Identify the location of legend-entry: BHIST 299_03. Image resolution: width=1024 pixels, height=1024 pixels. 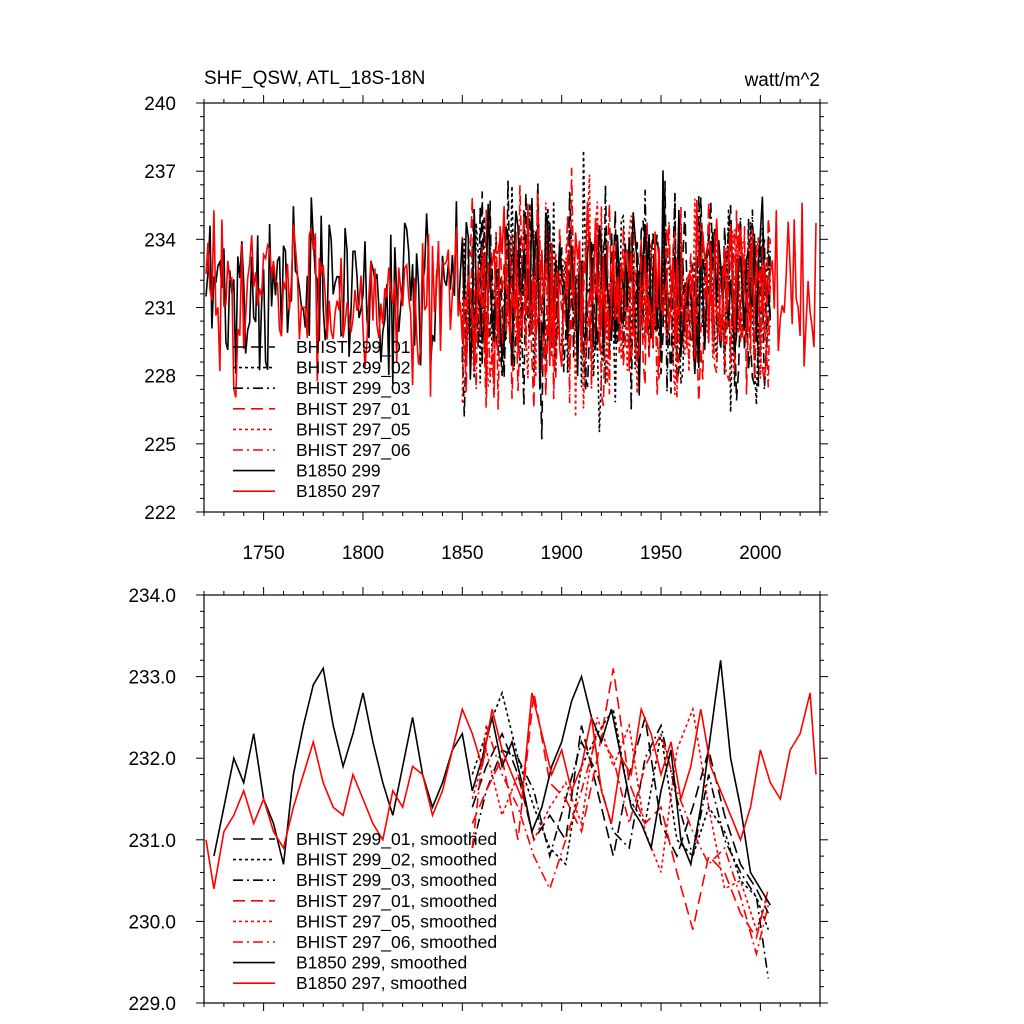
(321, 388).